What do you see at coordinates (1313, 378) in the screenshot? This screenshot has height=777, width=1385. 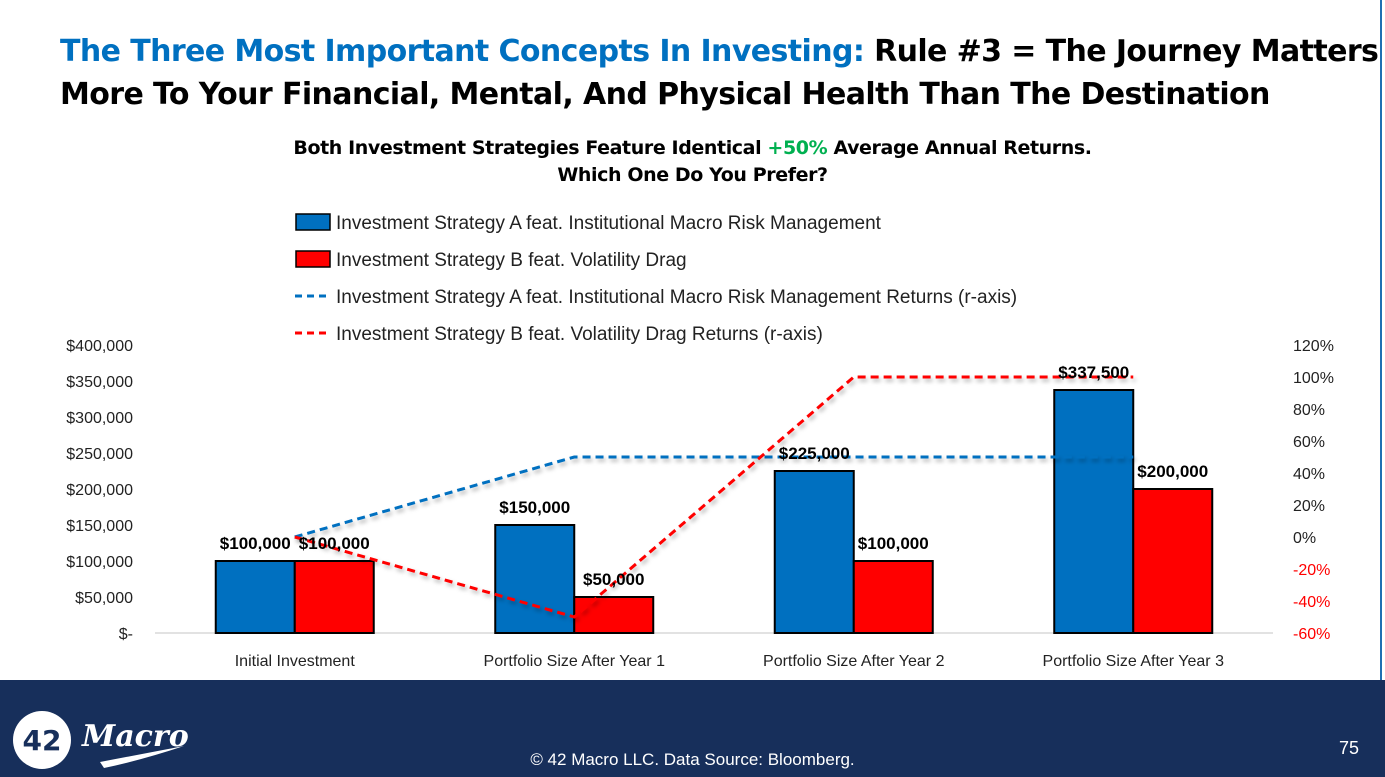 I see `y2-tick-label: 100%` at bounding box center [1313, 378].